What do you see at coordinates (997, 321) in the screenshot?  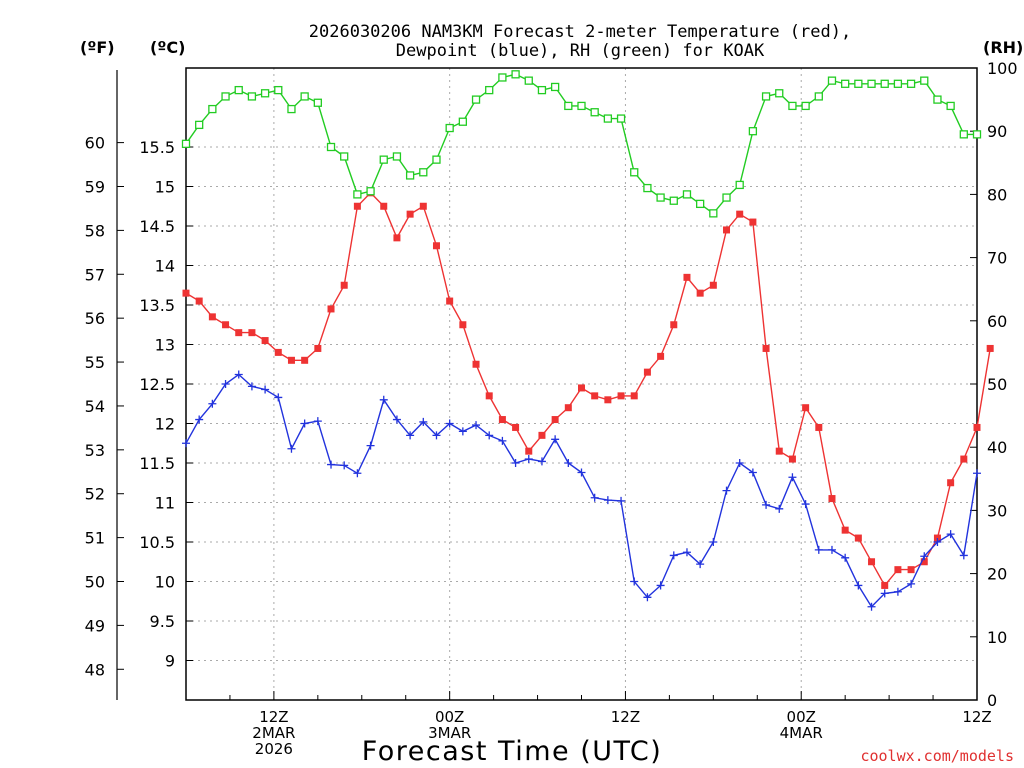 I see `rh-tick-label: 60` at bounding box center [997, 321].